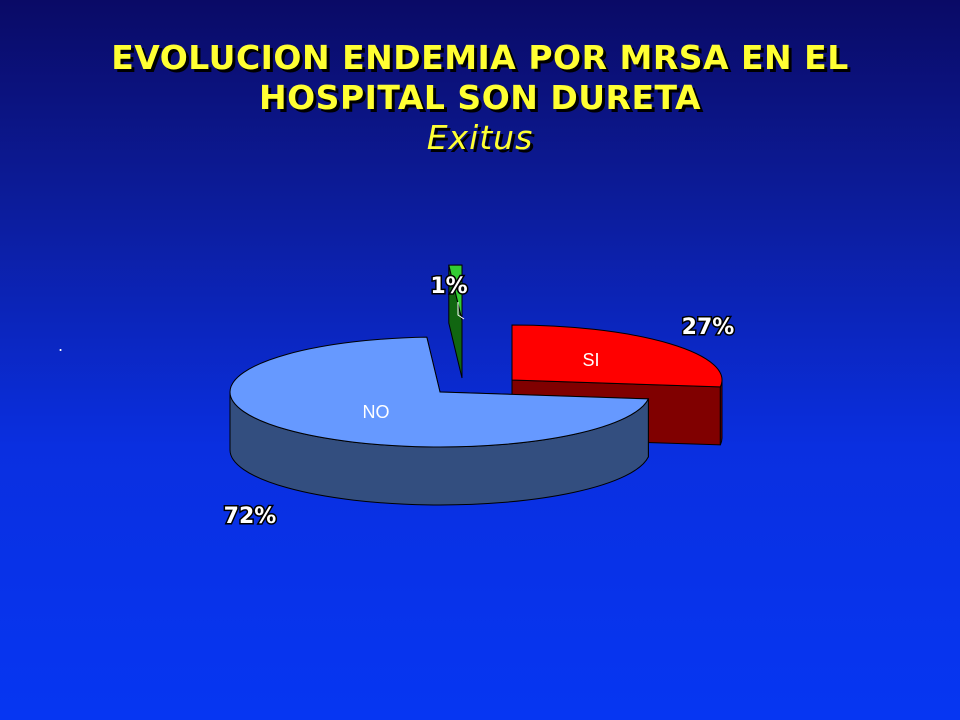 The height and width of the screenshot is (720, 960). I want to click on pie-slice-other, so click(455, 321).